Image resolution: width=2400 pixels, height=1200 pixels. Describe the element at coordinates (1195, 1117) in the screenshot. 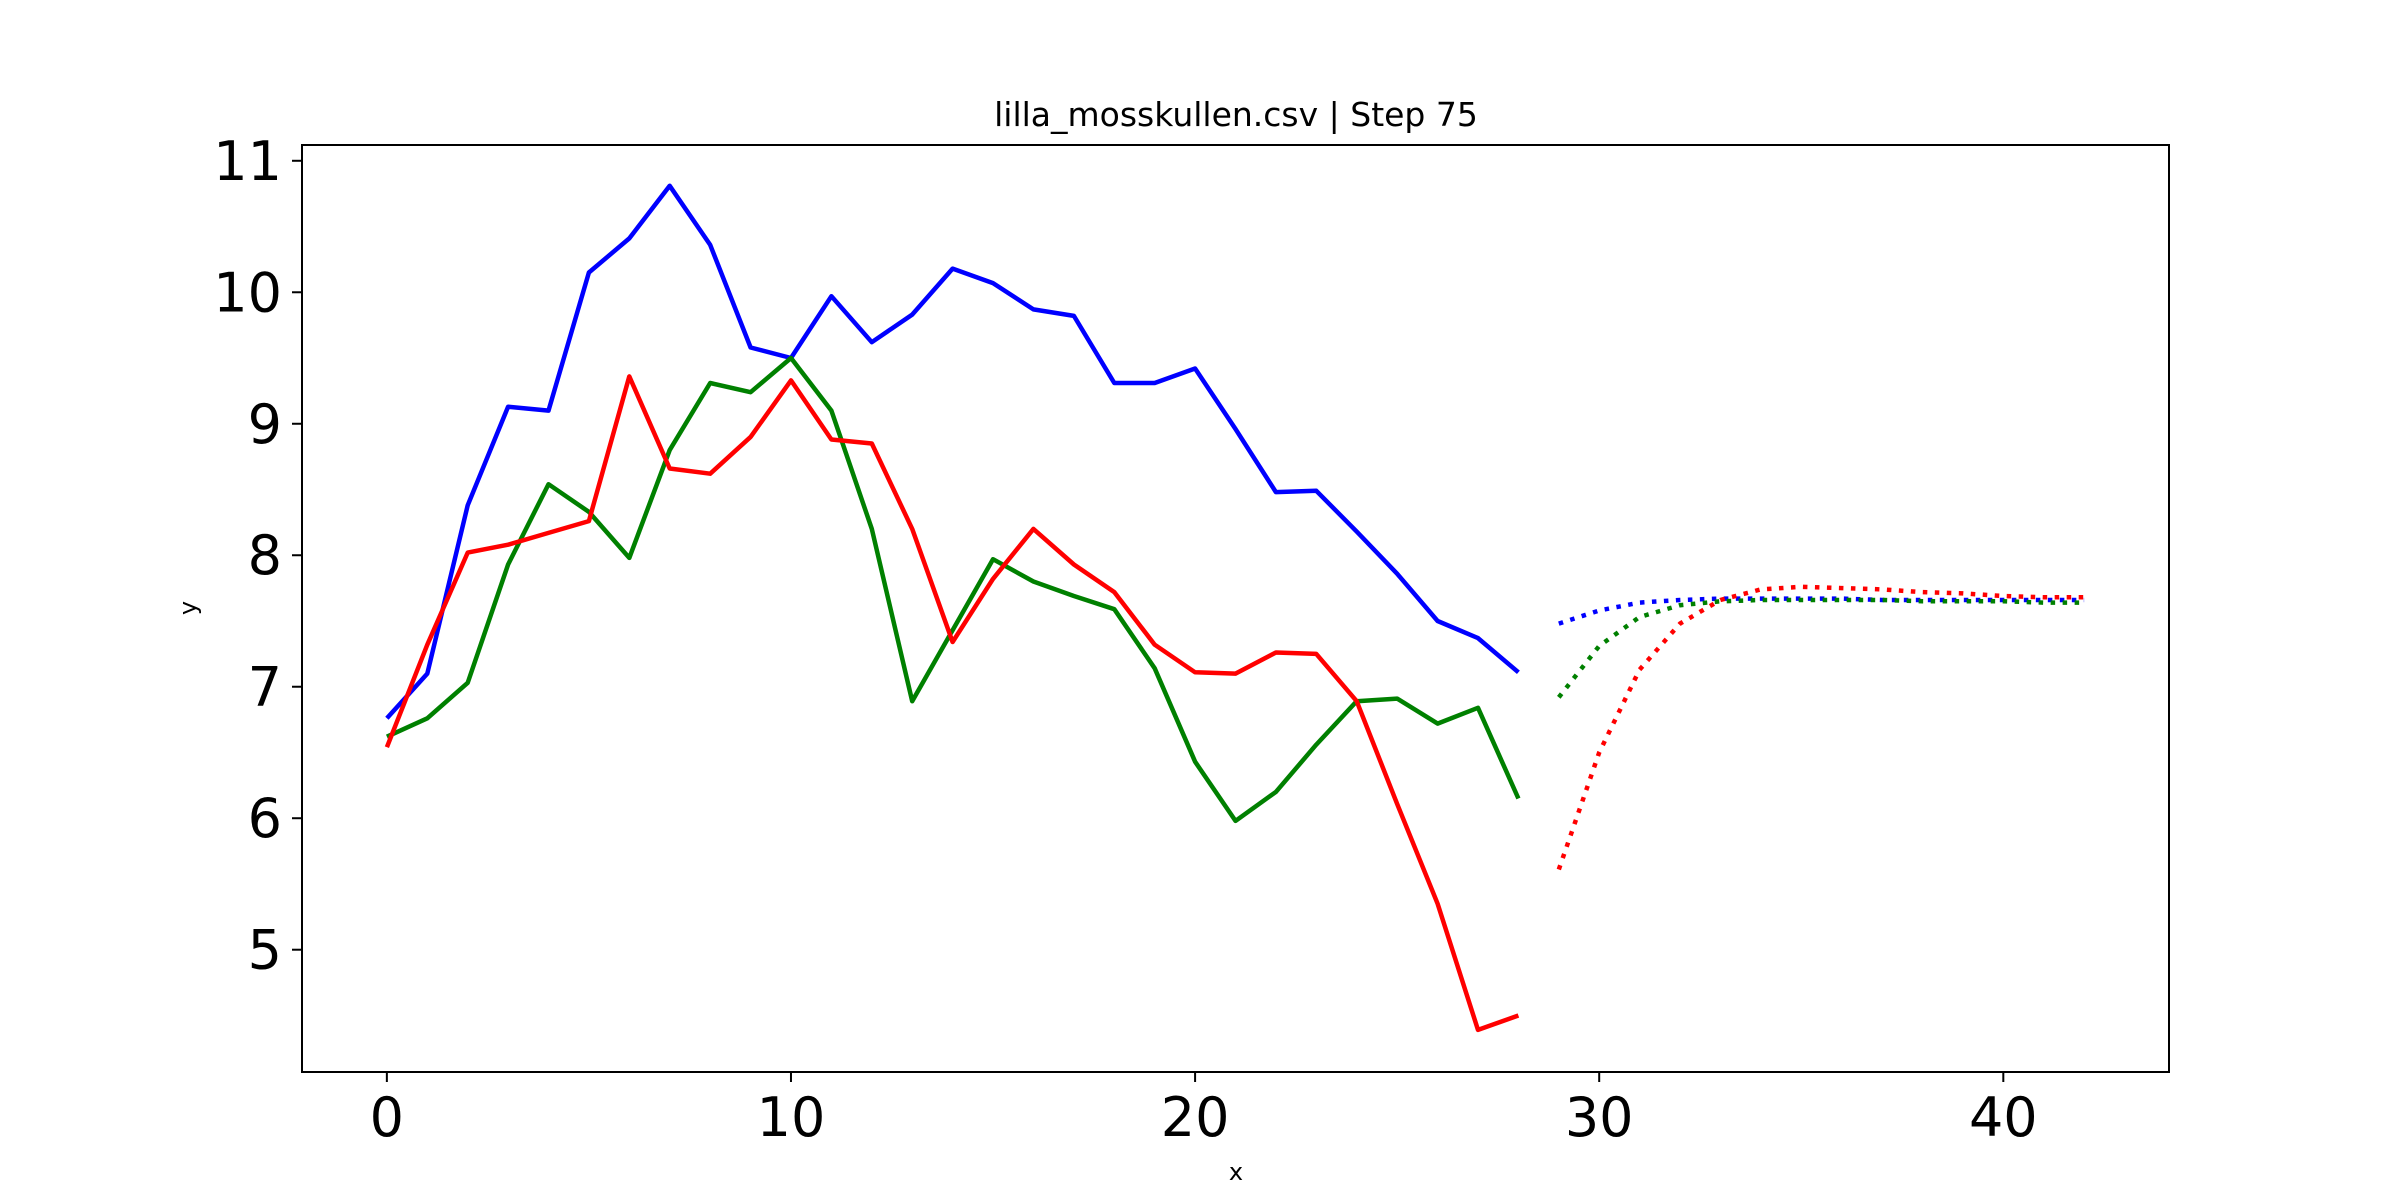

I see `x-tick-label: 20` at that location.